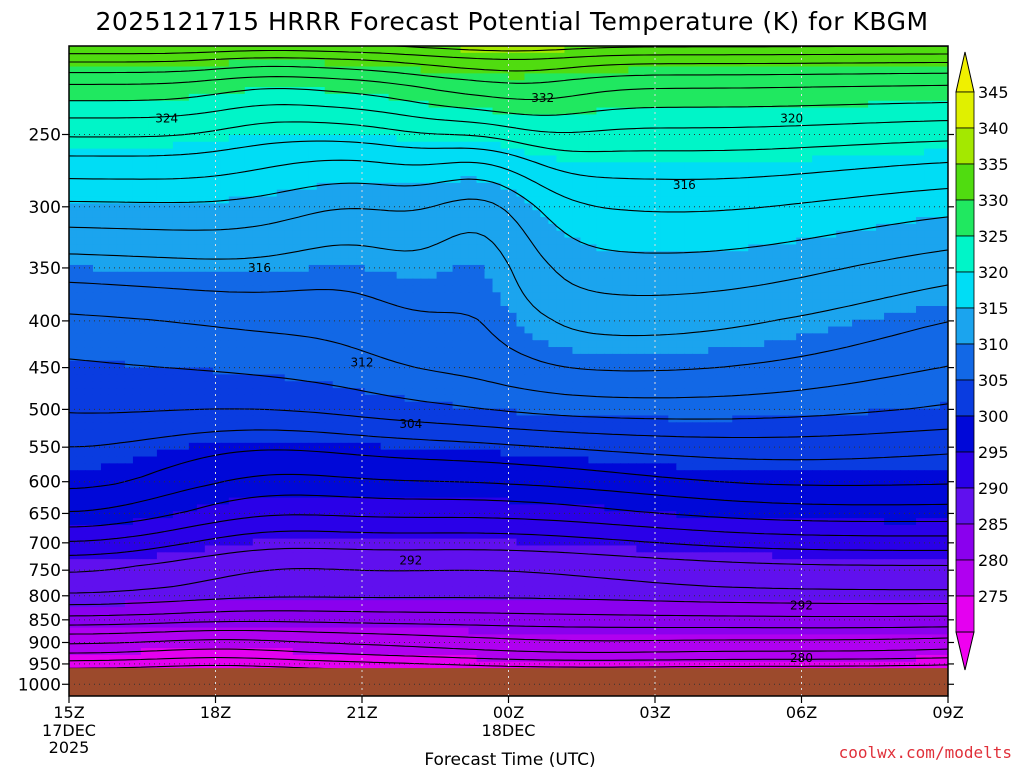 The width and height of the screenshot is (1024, 768). Describe the element at coordinates (45, 208) in the screenshot. I see `y-tick-label-300: 300` at that location.